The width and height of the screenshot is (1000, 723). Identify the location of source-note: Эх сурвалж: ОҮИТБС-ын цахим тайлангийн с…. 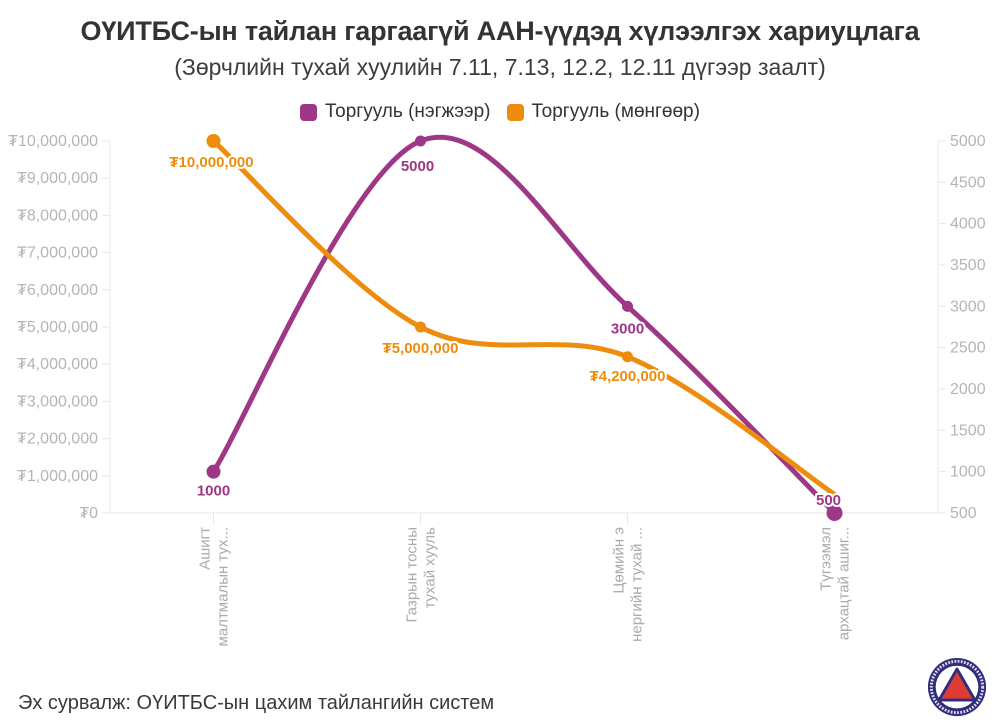
(256, 703).